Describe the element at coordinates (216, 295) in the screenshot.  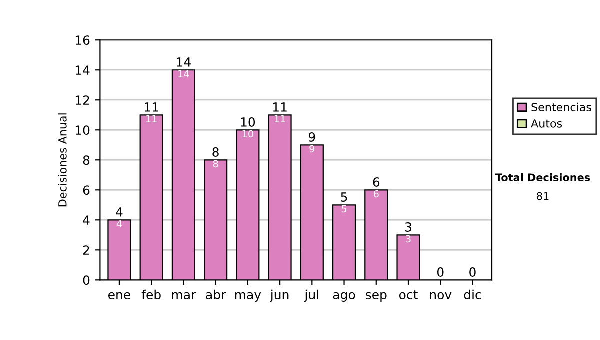
I see `x-tick-label: abr` at that location.